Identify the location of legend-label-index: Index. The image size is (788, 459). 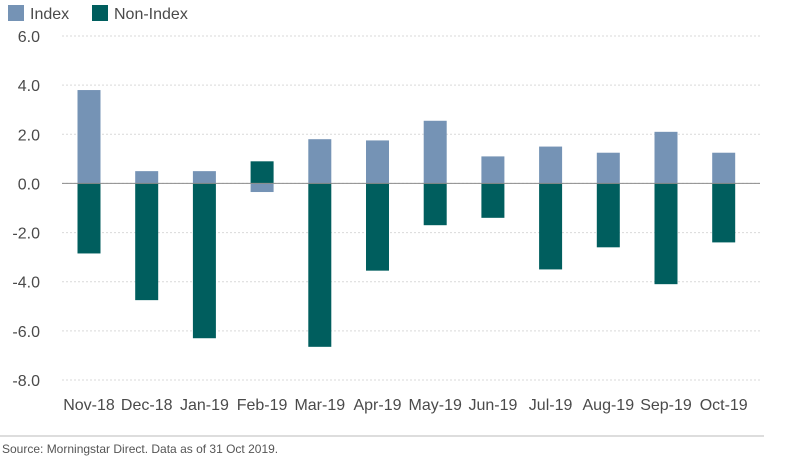
(49, 14).